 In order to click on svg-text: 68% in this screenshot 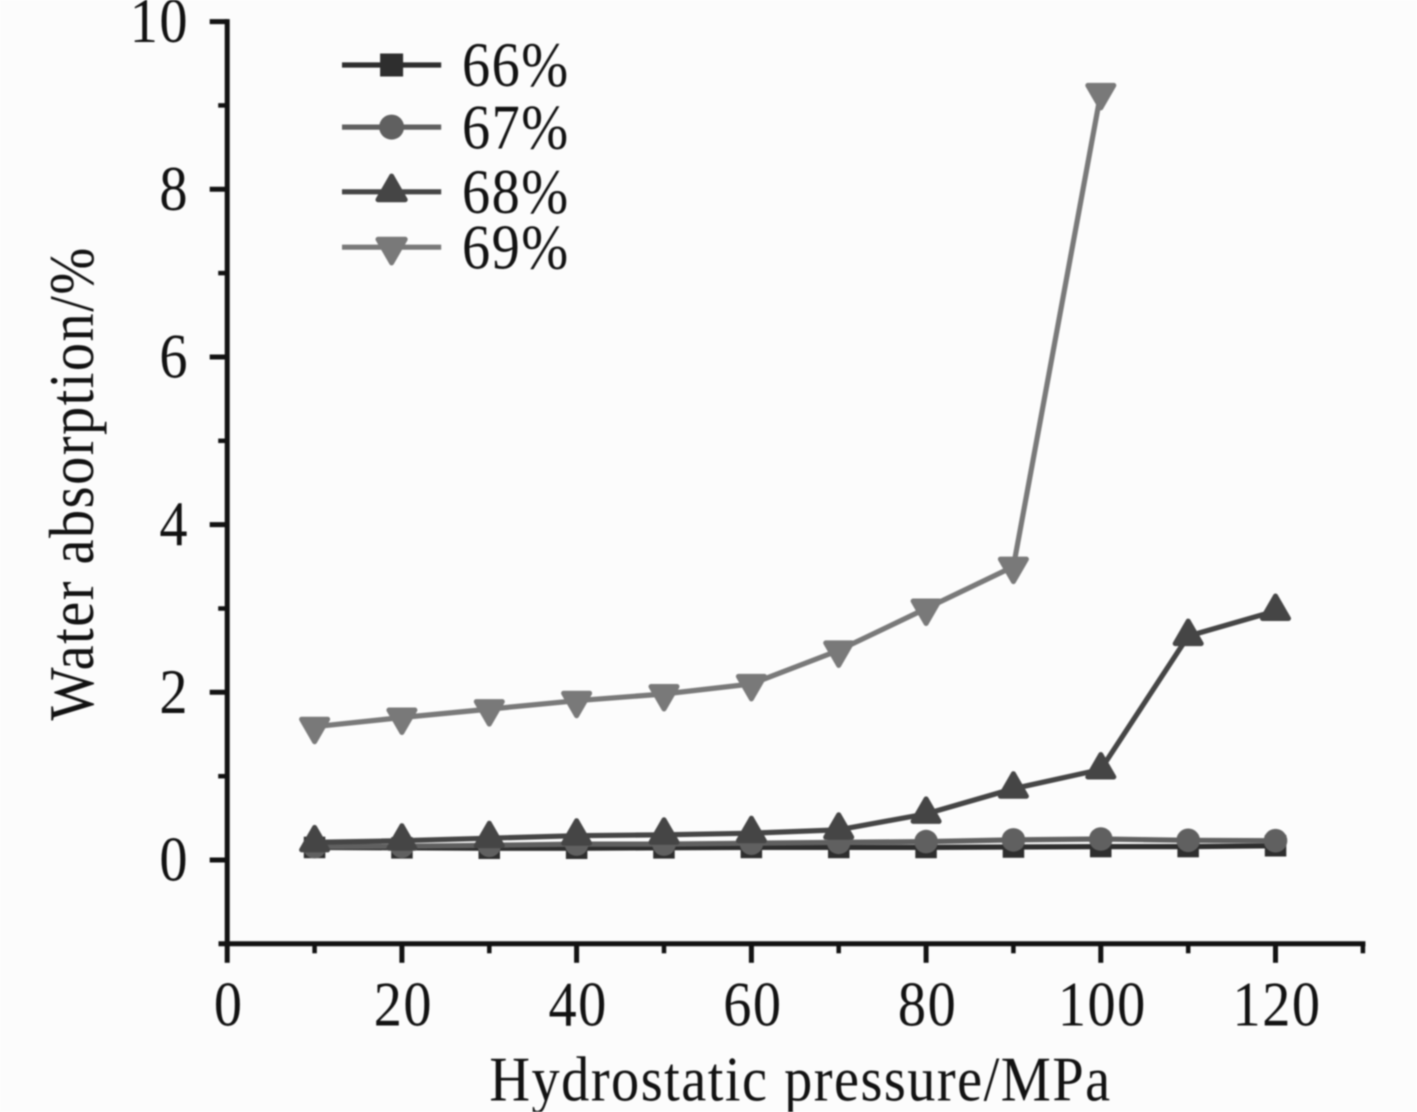, I will do `click(516, 192)`.